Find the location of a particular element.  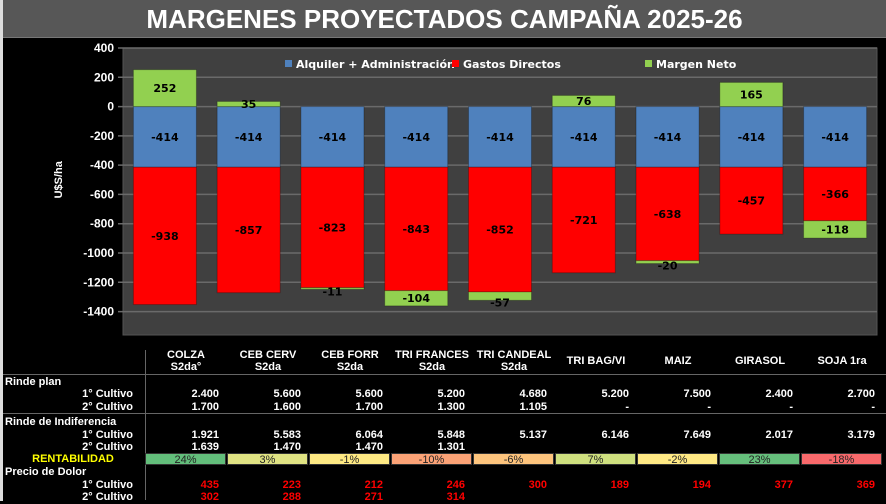

data-label: -721 is located at coordinates (584, 220).